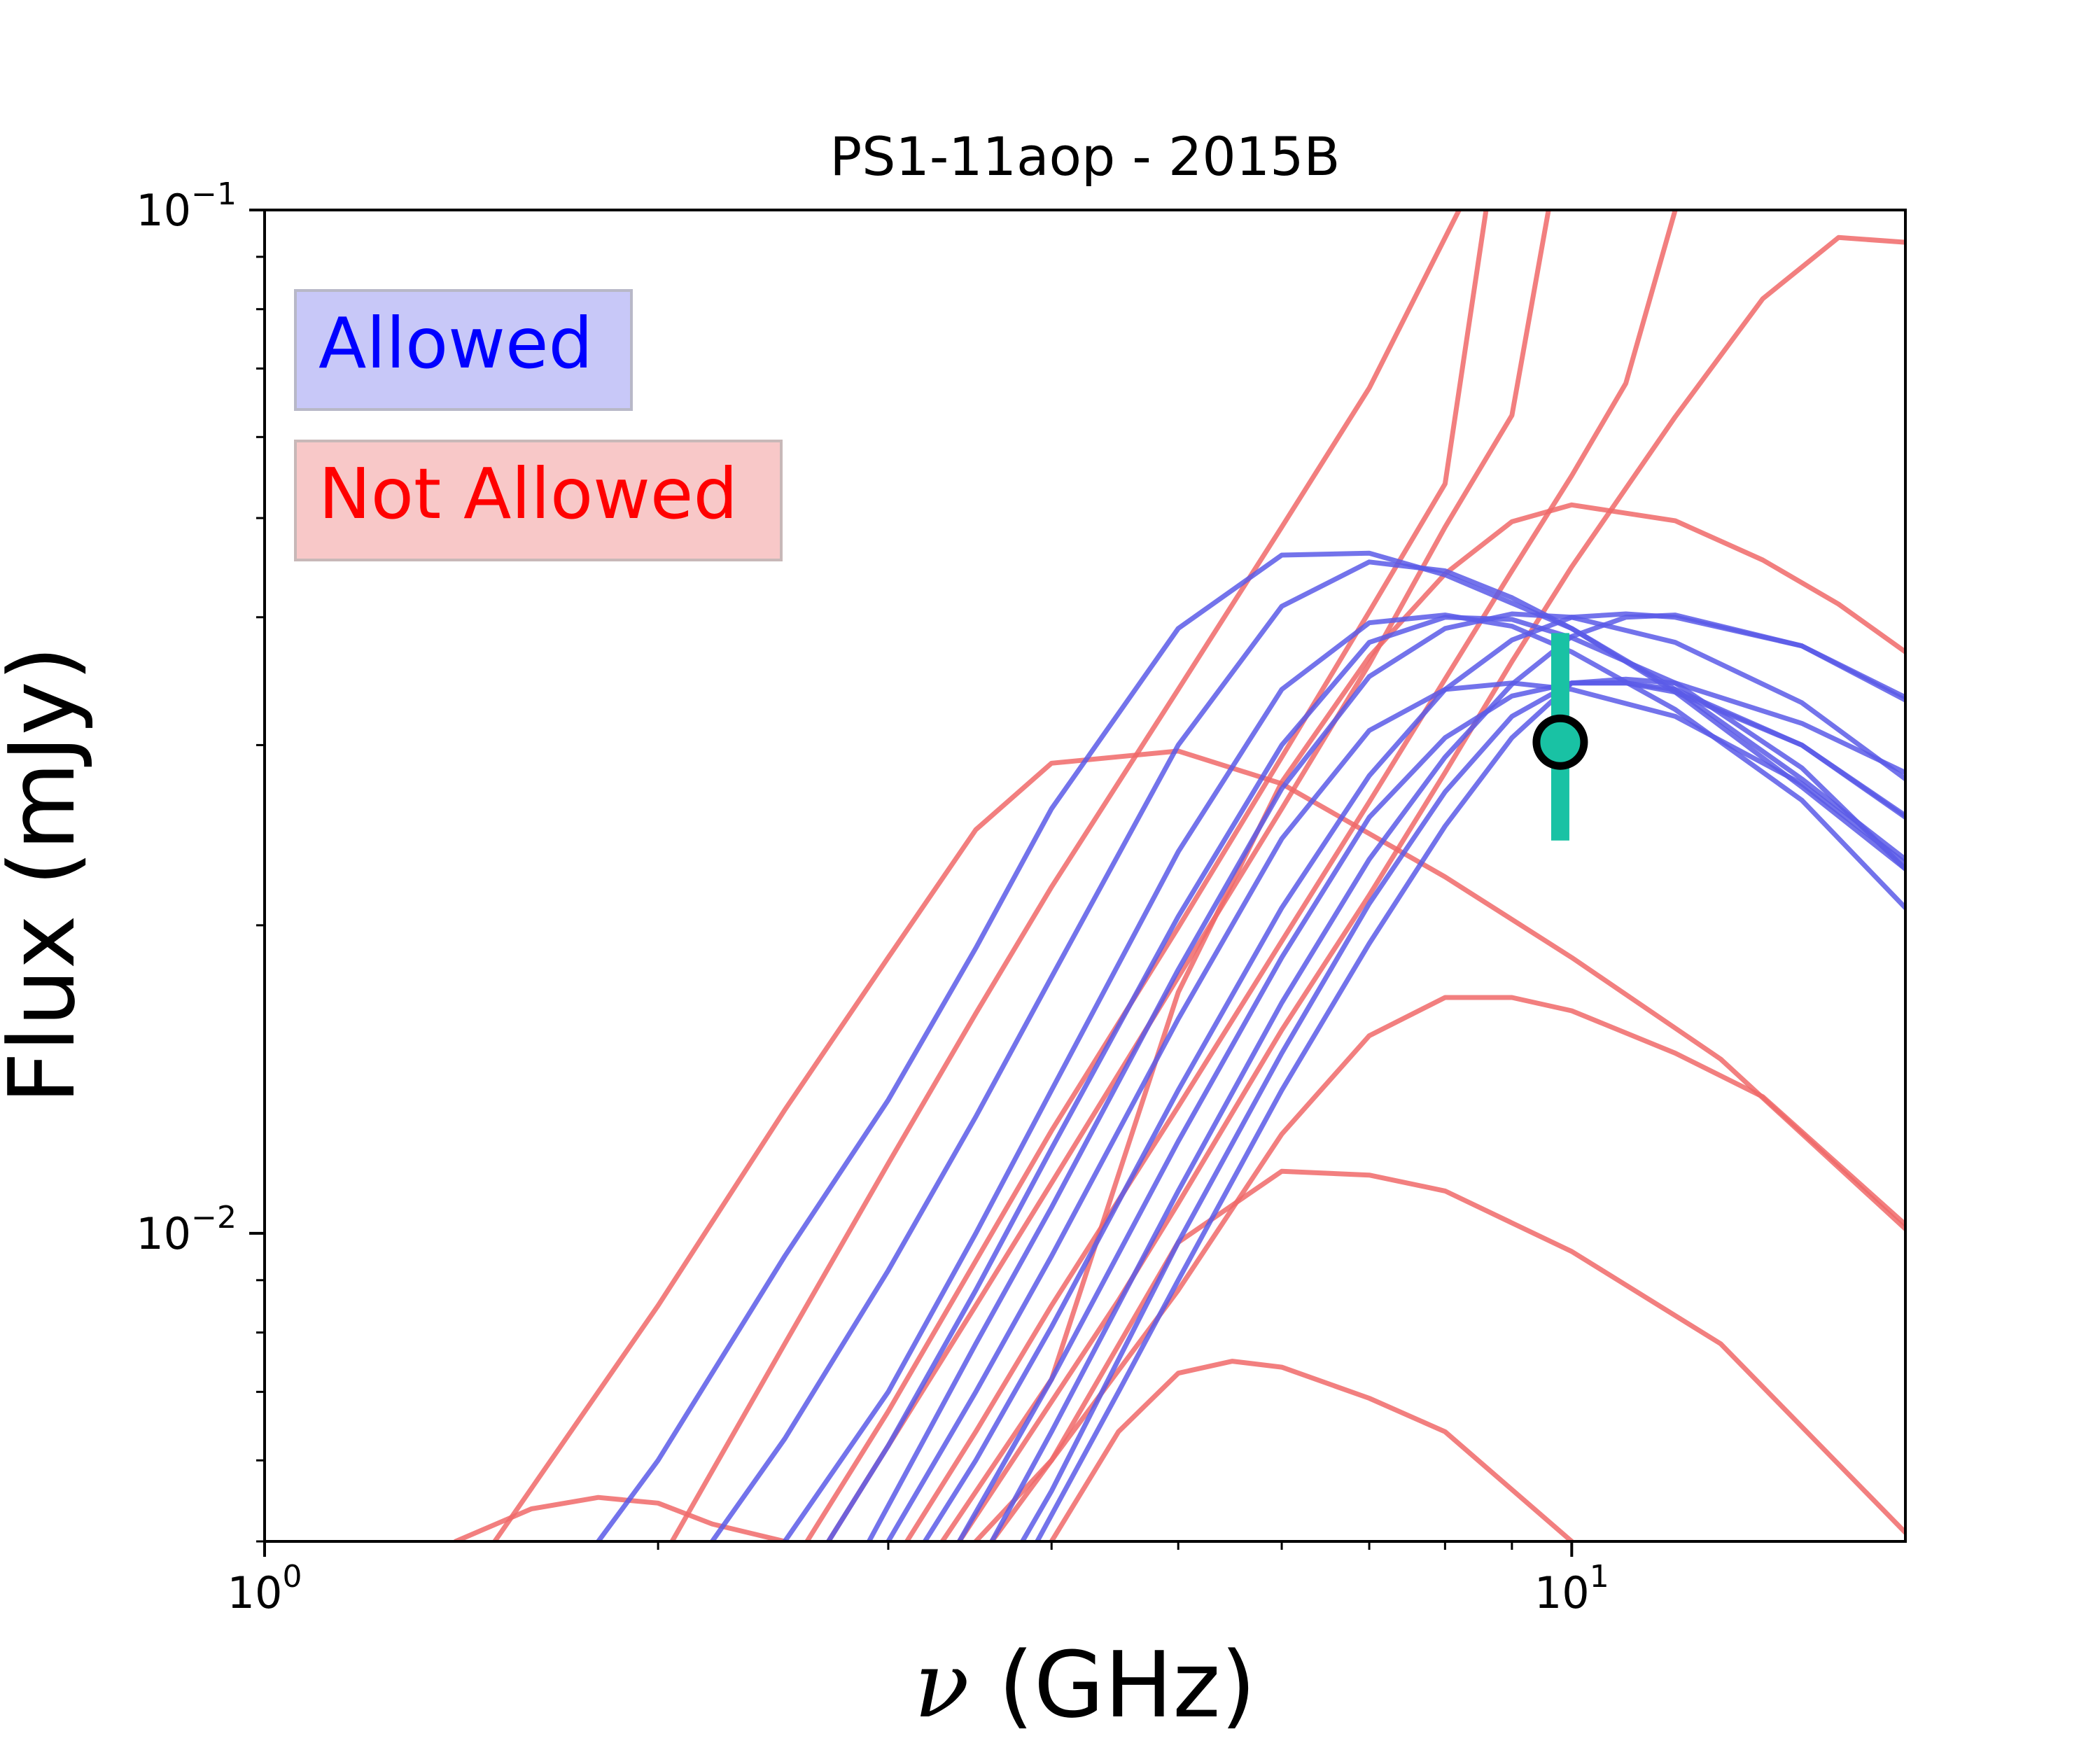 This screenshot has width=2100, height=1750. What do you see at coordinates (1112, 1685) in the screenshot?
I see `x-axis-unit: (GHz)` at bounding box center [1112, 1685].